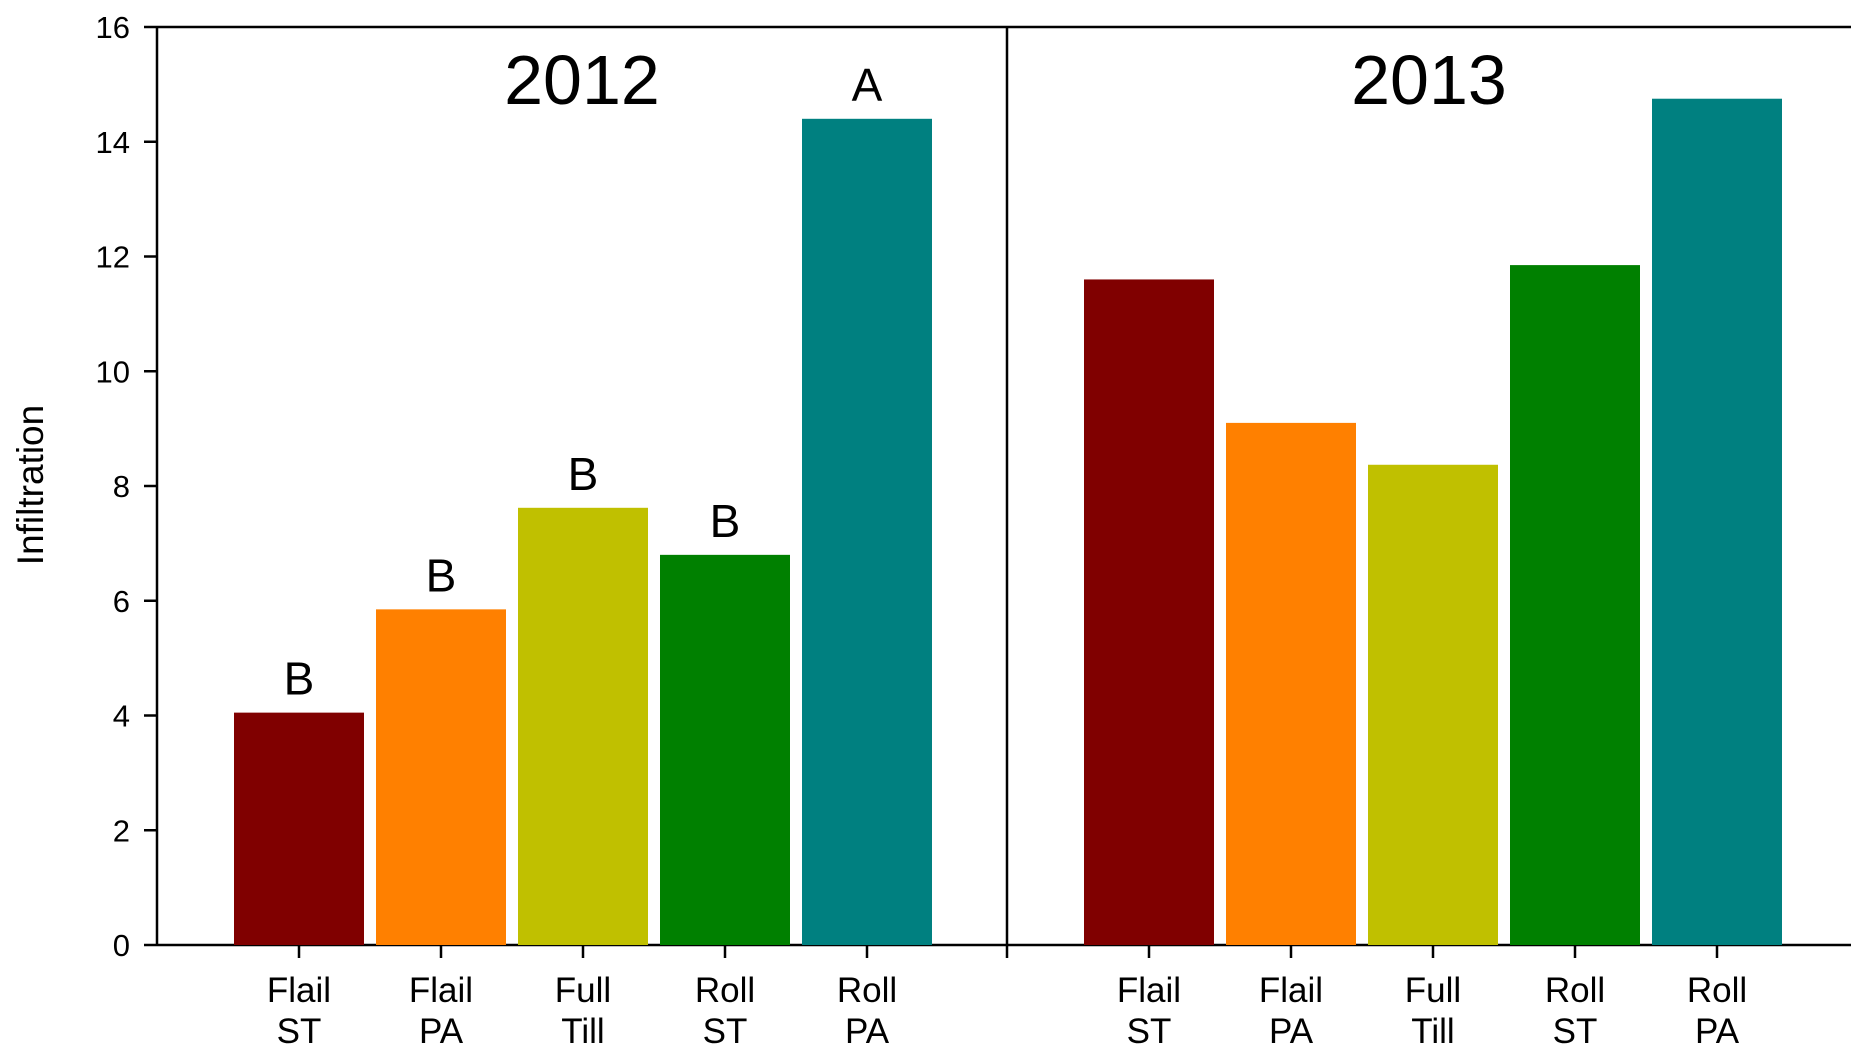 This screenshot has height=1046, width=1851. Describe the element at coordinates (582, 1029) in the screenshot. I see `x-tick-label-2012-2-line2: Till` at that location.